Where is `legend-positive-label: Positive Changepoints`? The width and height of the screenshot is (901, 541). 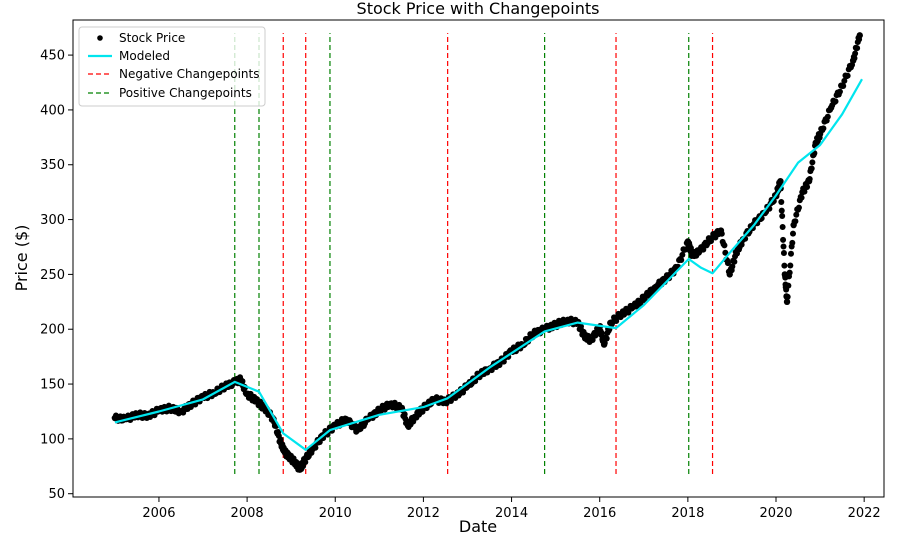 legend-positive-label: Positive Changepoints is located at coordinates (185, 93).